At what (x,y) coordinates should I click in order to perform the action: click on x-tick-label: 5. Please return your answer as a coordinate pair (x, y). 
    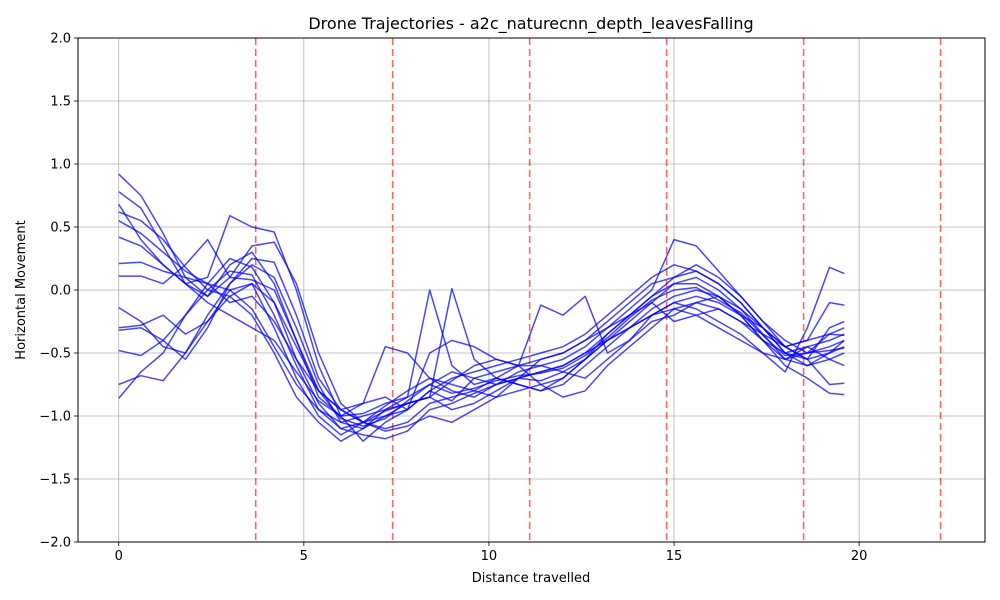
    Looking at the image, I should click on (304, 556).